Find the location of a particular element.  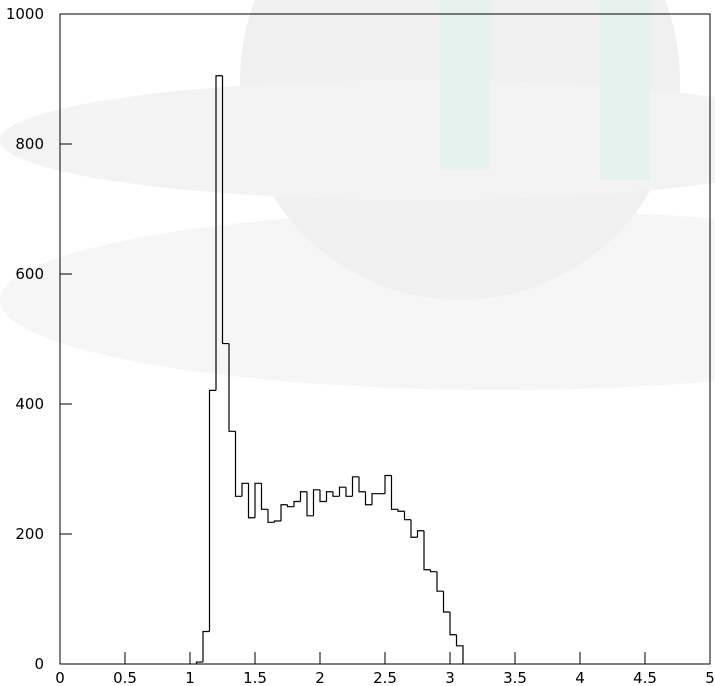

y-tick-label: 1000 is located at coordinates (25, 14).